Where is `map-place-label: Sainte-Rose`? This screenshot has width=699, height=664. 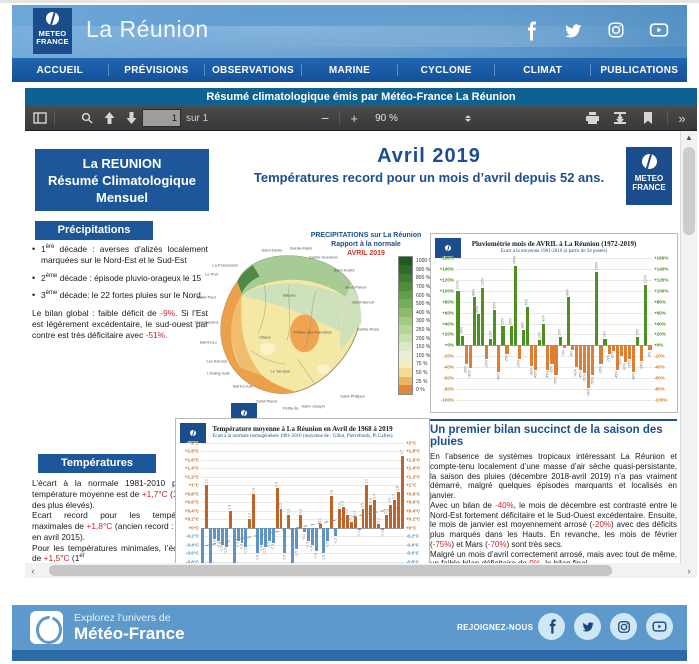 map-place-label: Sainte-Rose is located at coordinates (368, 329).